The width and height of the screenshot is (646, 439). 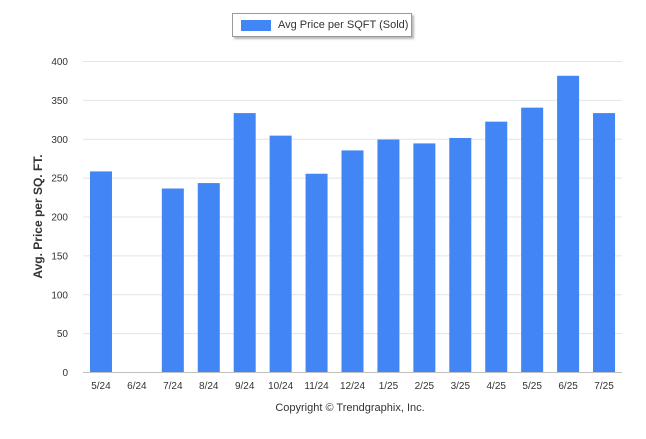 I want to click on x-tick-label: 4/25, so click(x=496, y=386).